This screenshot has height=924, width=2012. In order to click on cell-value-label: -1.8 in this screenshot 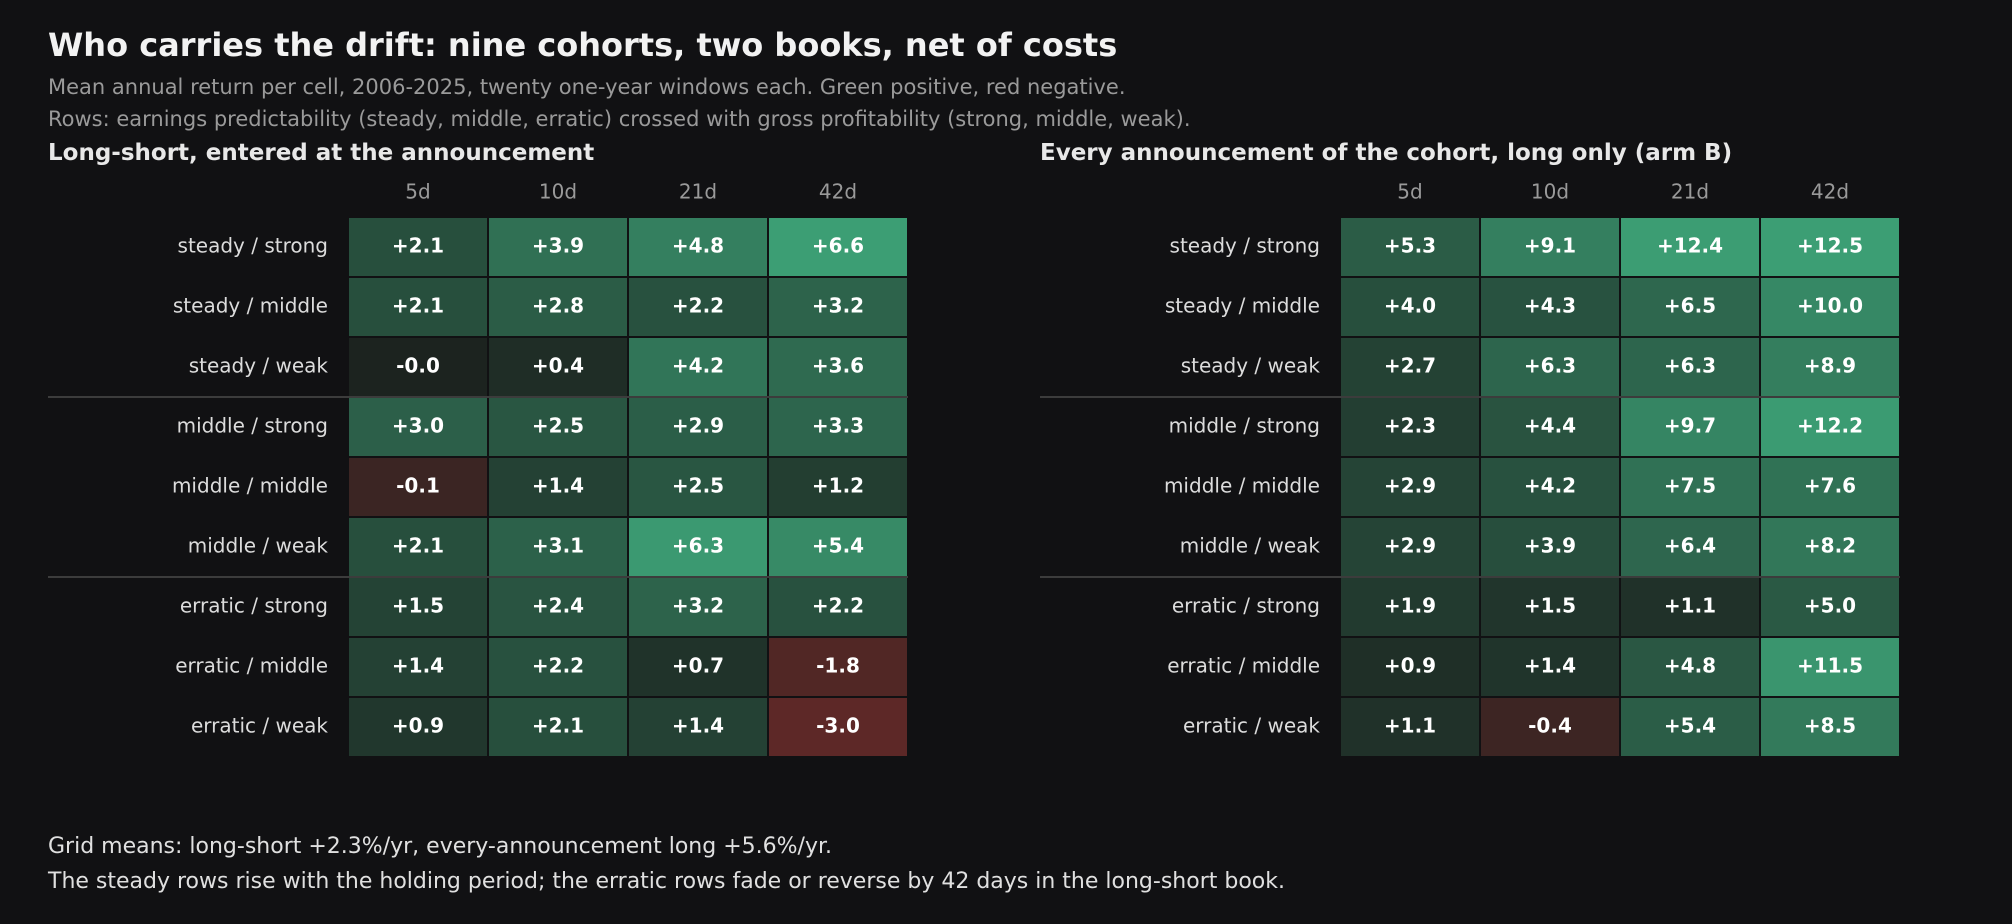, I will do `click(838, 666)`.